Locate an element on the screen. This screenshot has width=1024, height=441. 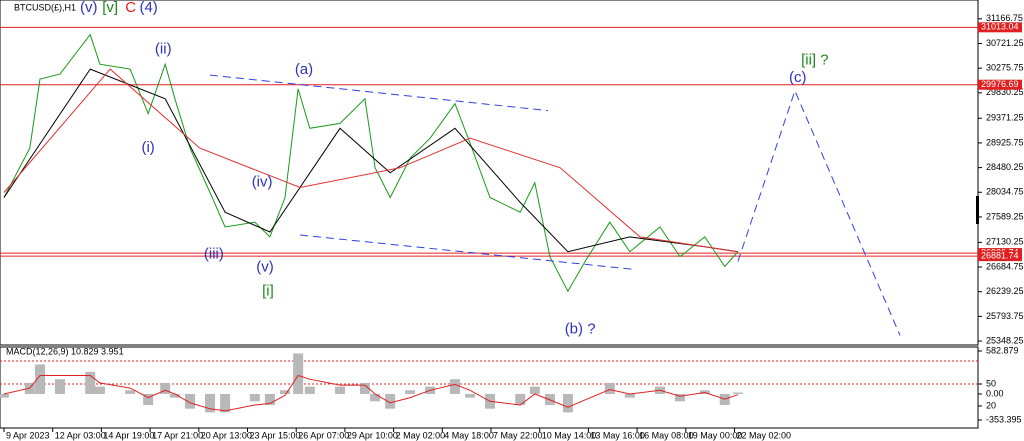
x-tick-label: 22 May 02:00 is located at coordinates (764, 435).